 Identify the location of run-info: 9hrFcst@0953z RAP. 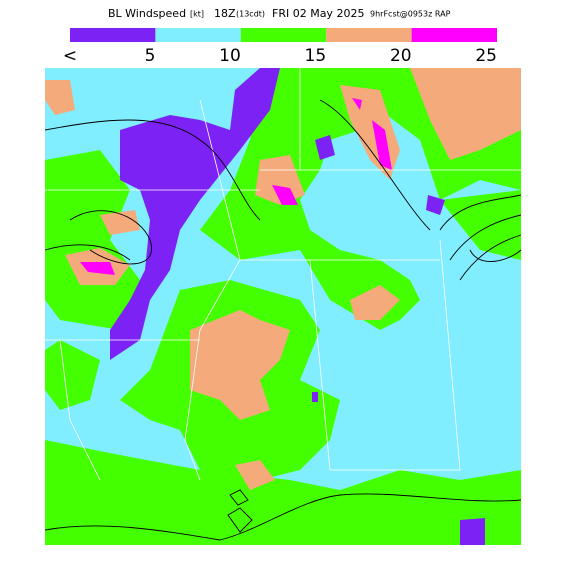
(410, 14).